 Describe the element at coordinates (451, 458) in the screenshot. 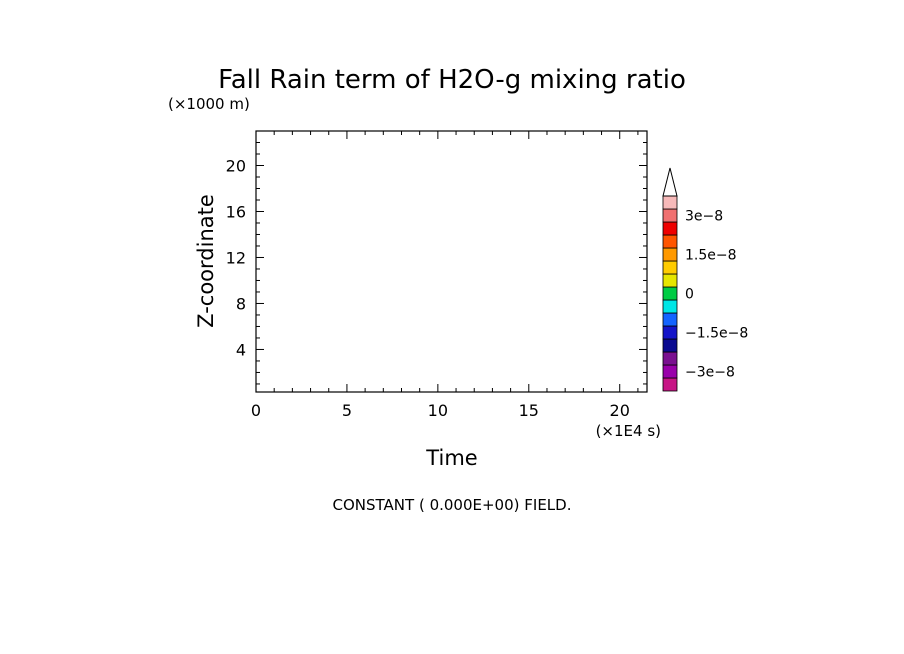

I see `x-axis-label: Time` at that location.